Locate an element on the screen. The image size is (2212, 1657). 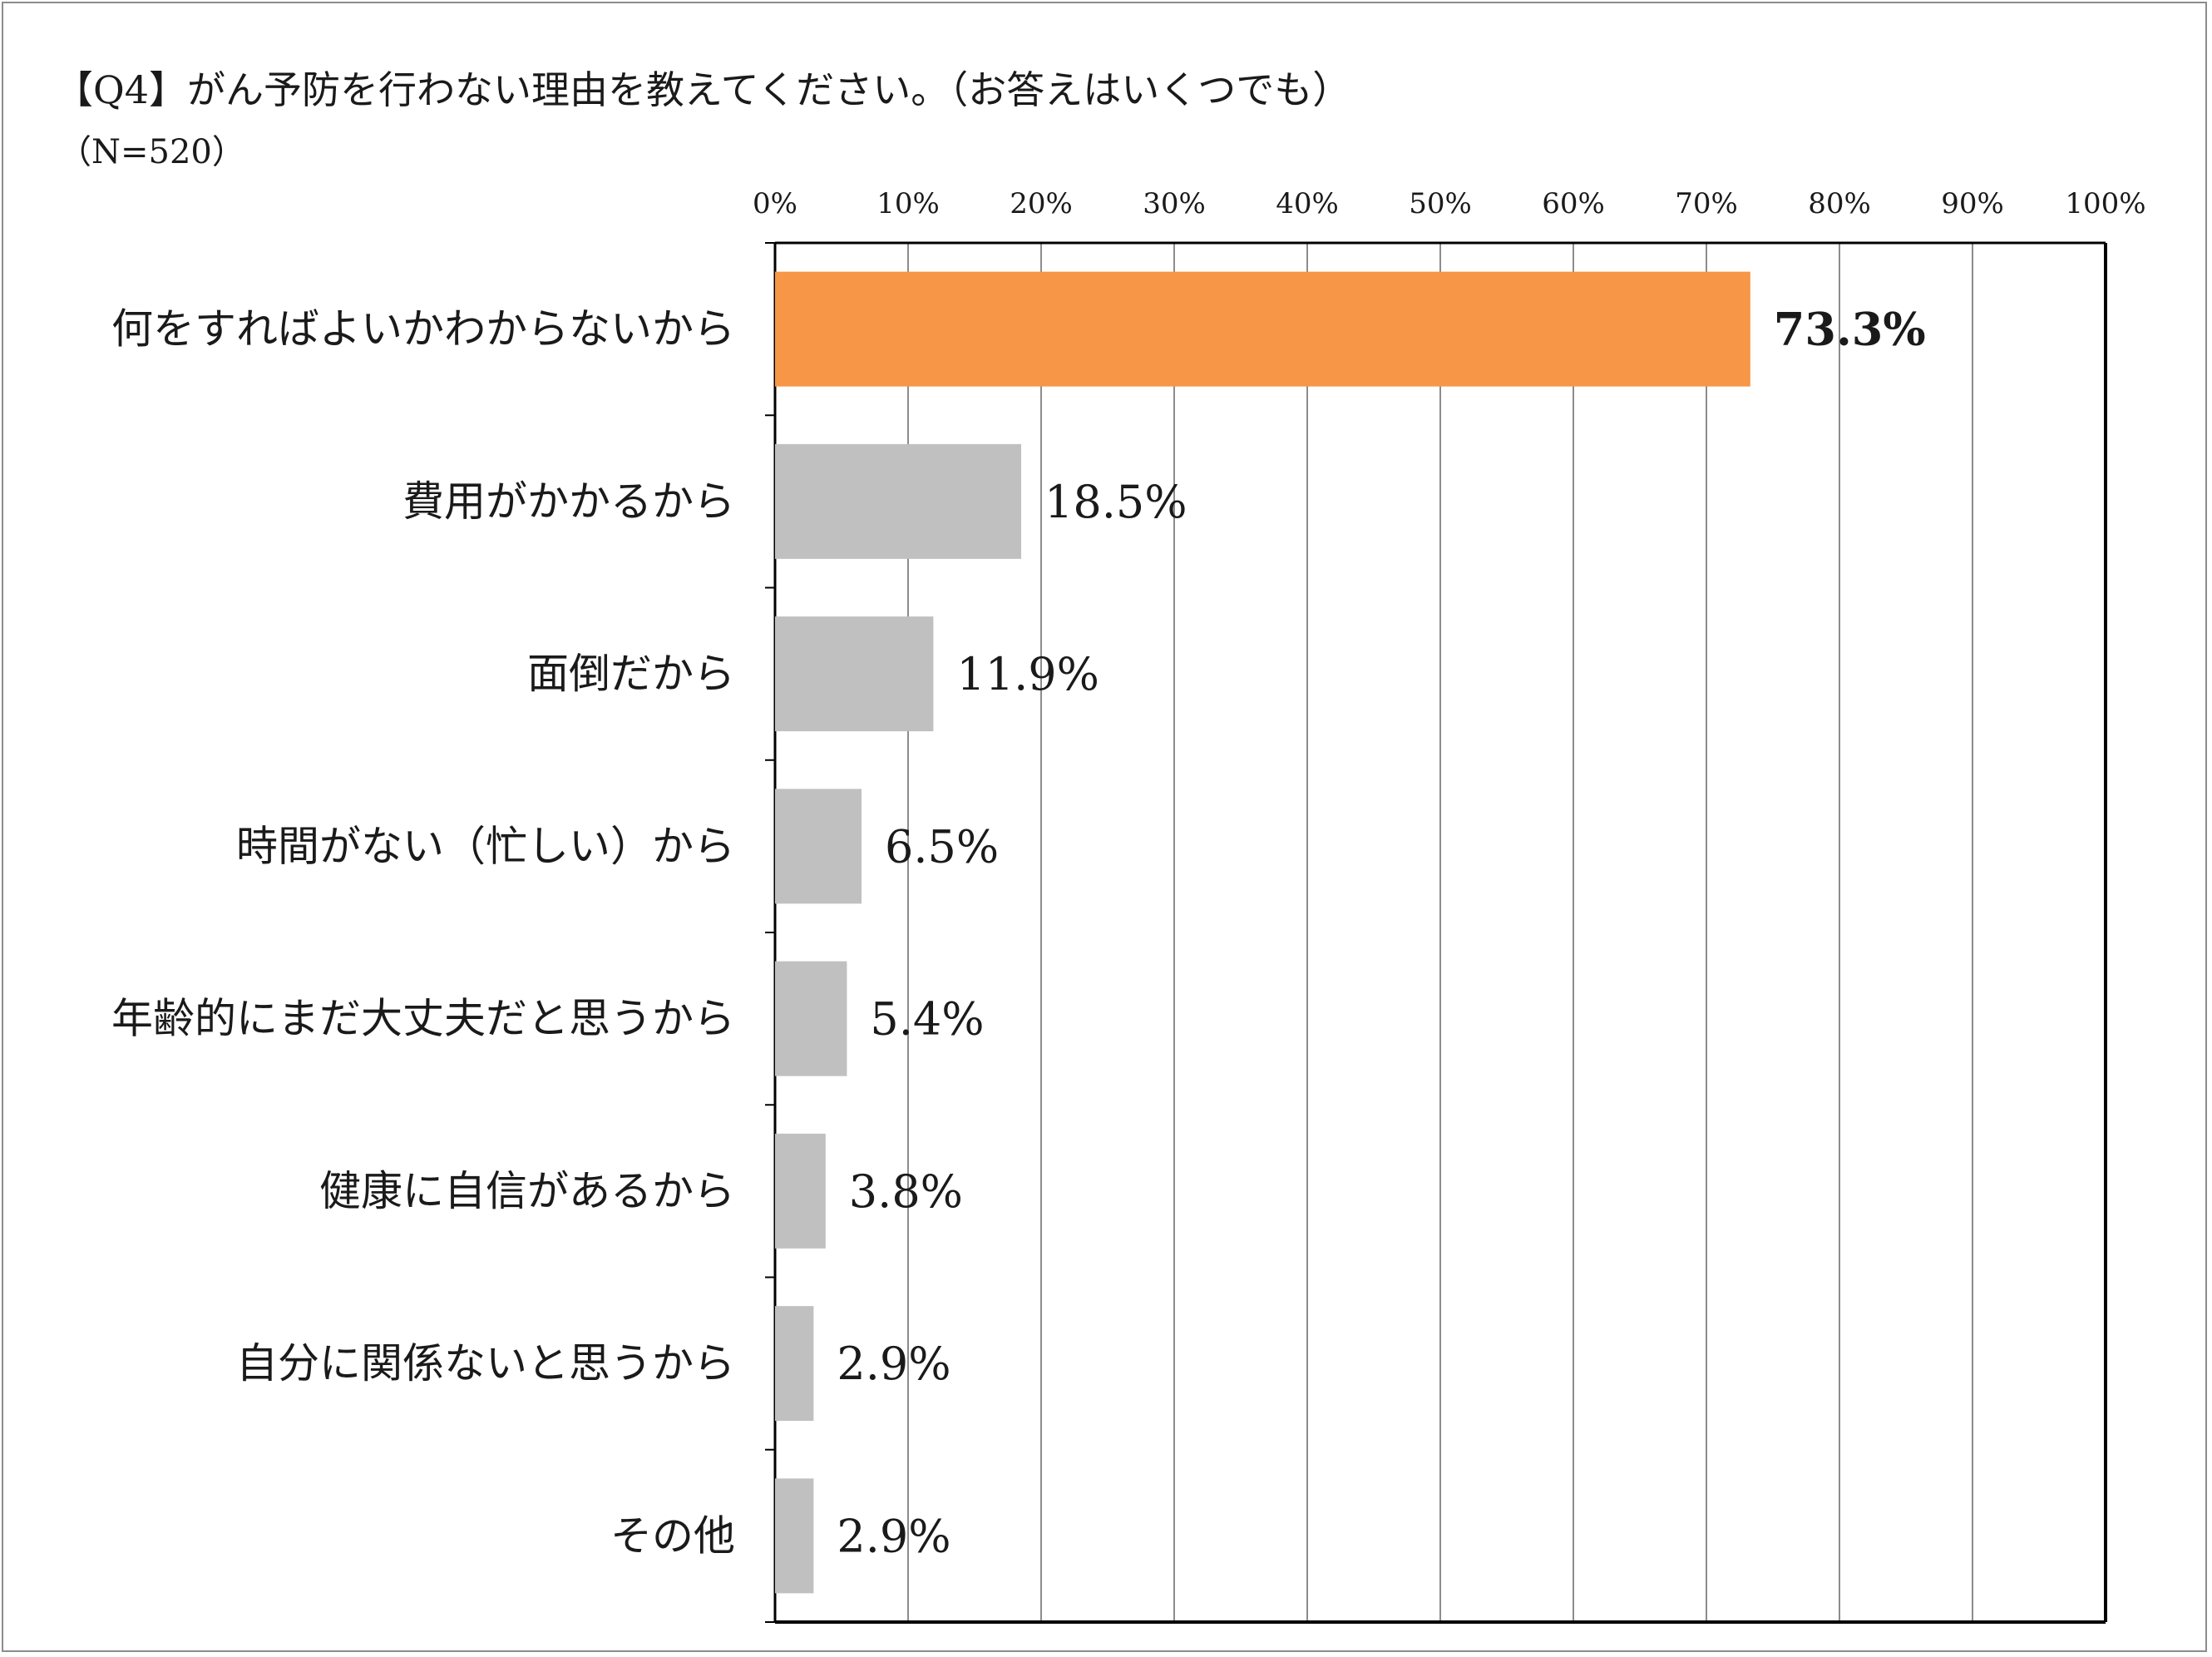
category-label: 時間がない（忙しい）から is located at coordinates (485, 846).